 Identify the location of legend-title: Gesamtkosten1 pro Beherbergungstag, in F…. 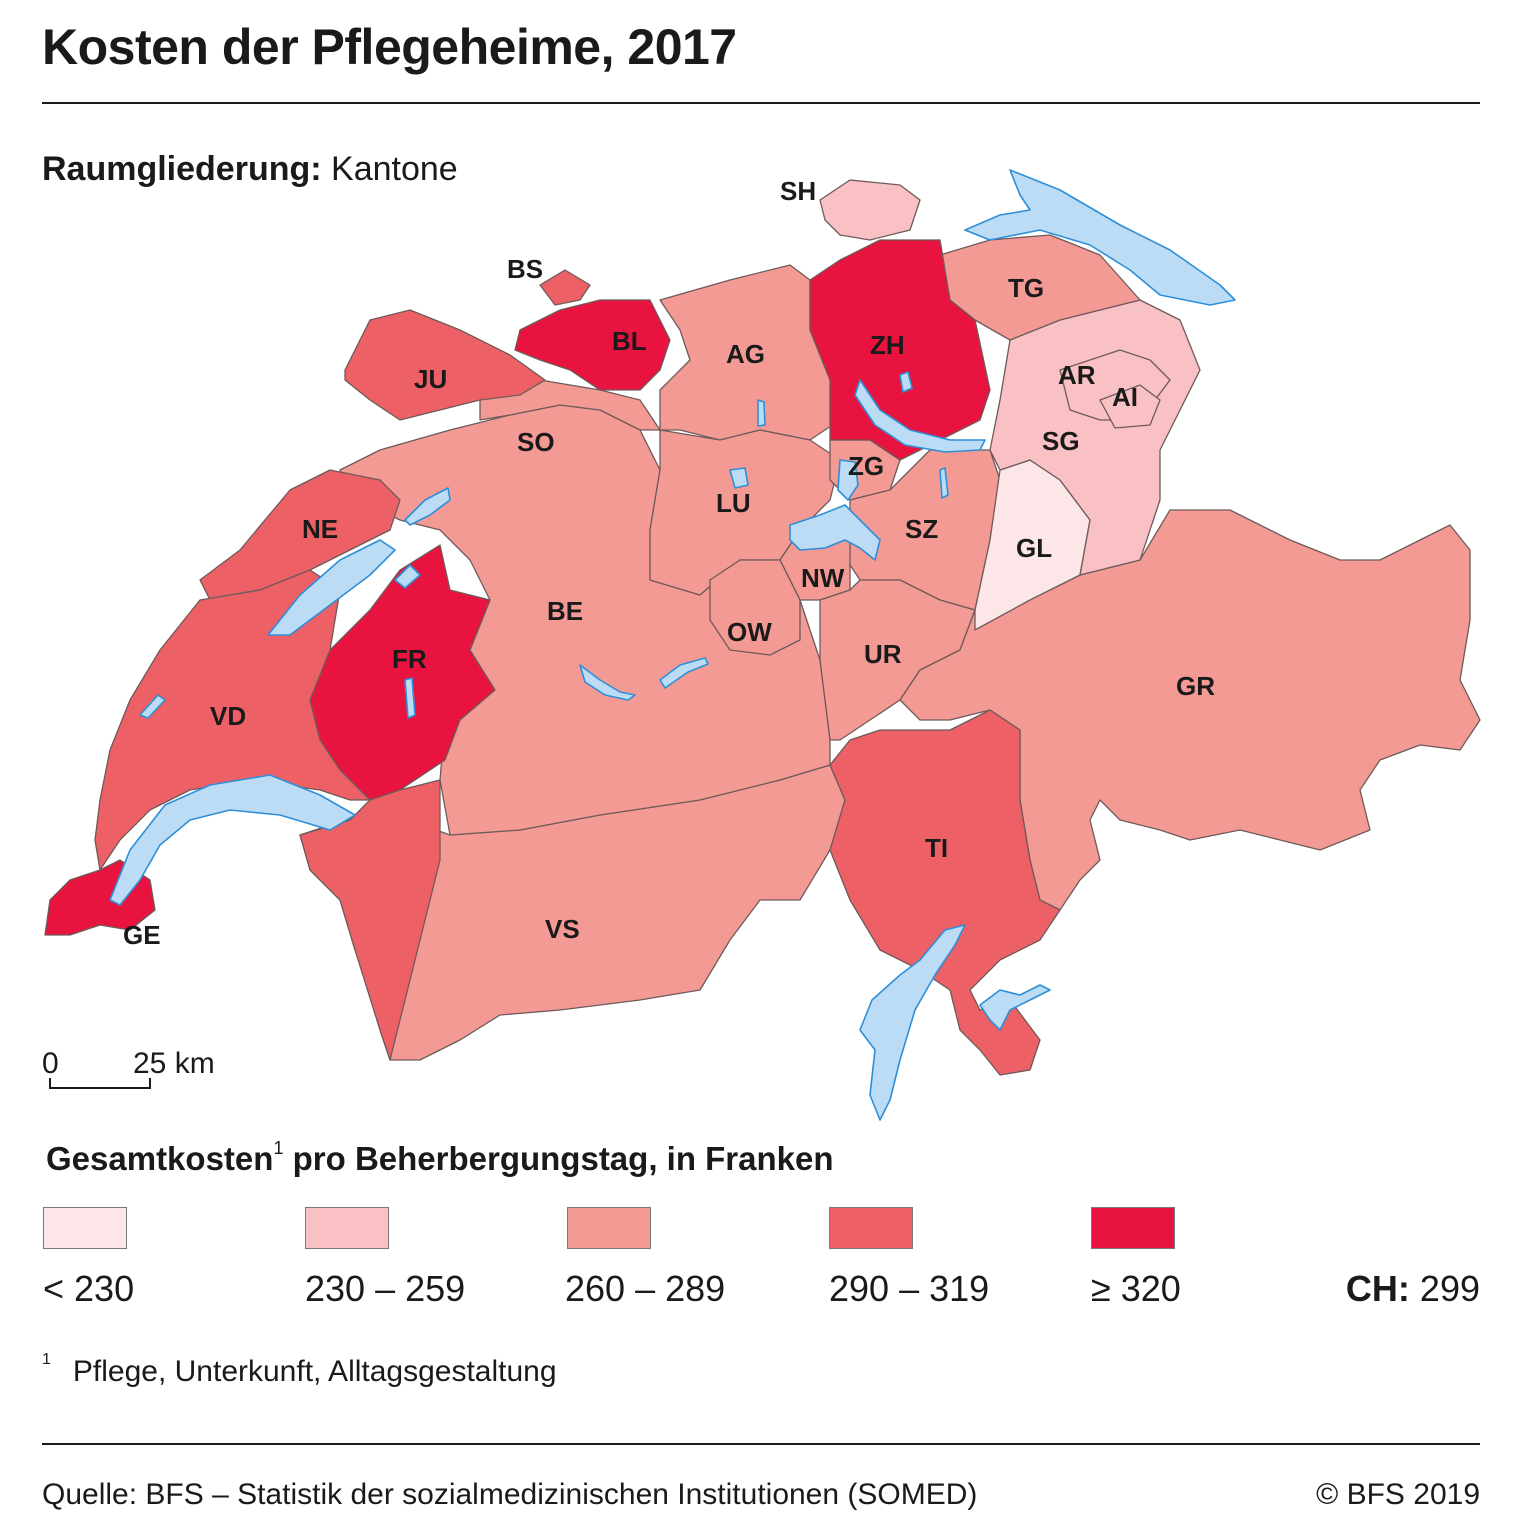
(440, 1158).